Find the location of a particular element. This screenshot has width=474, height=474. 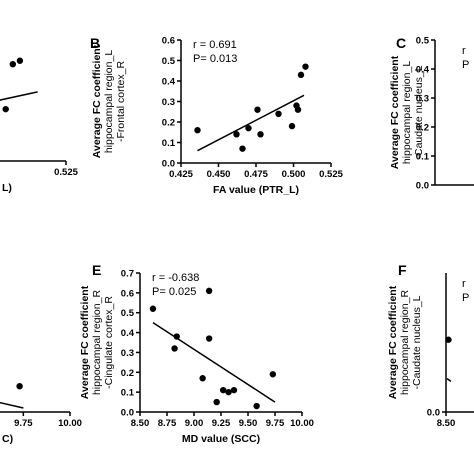

y-tick-label-E: 0.1 is located at coordinates (128, 393).